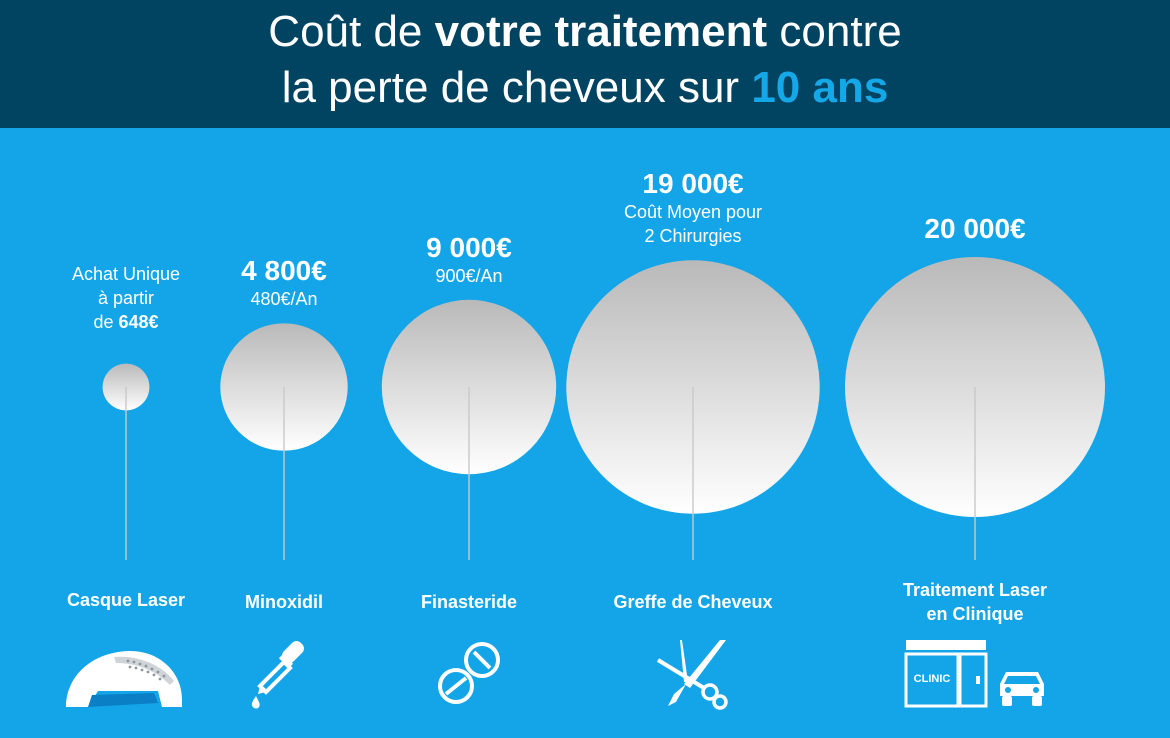 This screenshot has width=1170, height=738. What do you see at coordinates (693, 602) in the screenshot?
I see `category-label: Greffe de Cheveux` at bounding box center [693, 602].